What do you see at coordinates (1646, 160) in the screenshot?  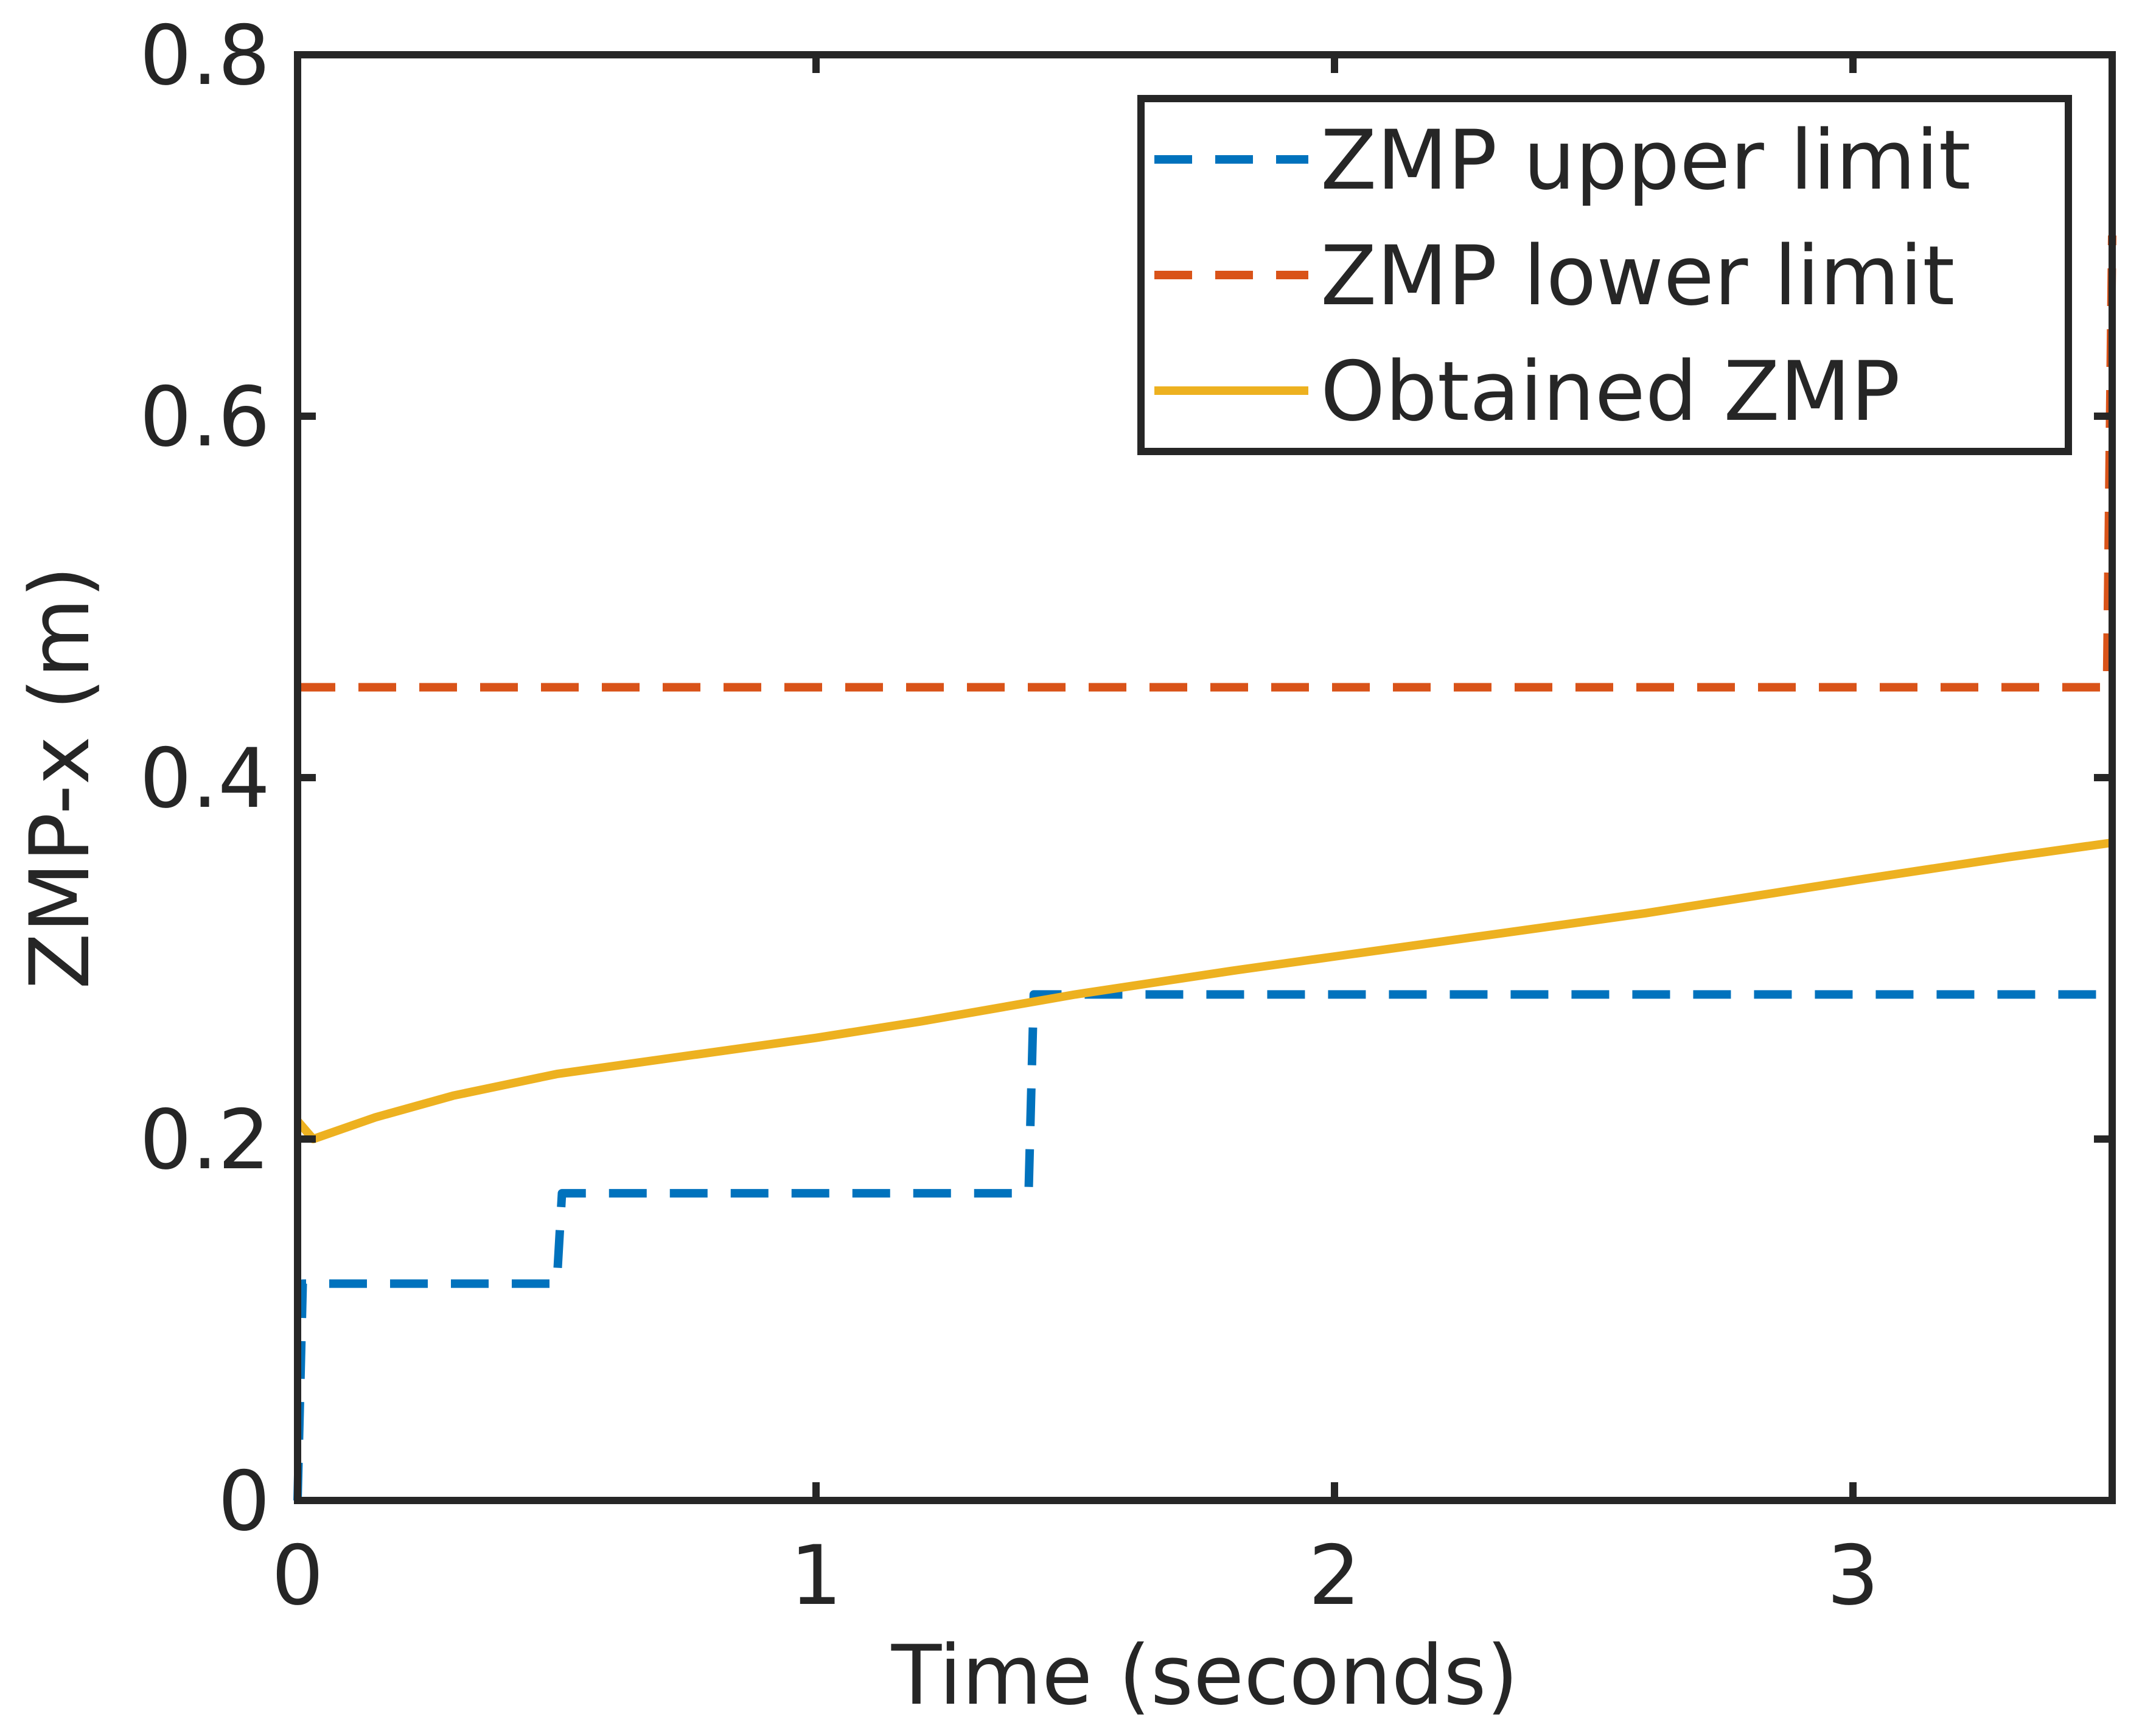 I see `legend-label-upper: ZMP upper limit` at bounding box center [1646, 160].